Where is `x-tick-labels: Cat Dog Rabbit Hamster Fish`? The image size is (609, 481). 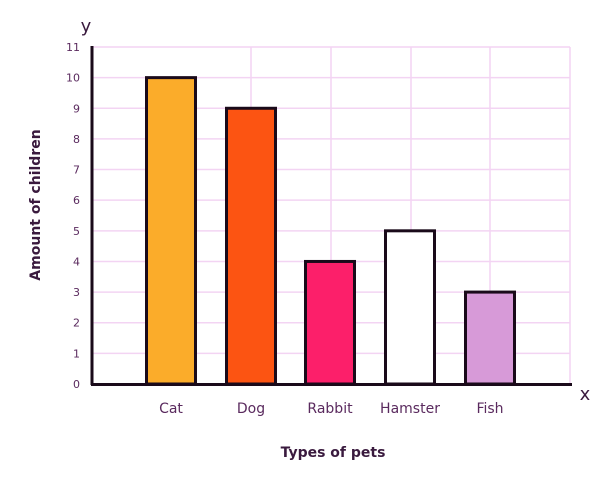
x-tick-labels: Cat Dog Rabbit Hamster Fish is located at coordinates (331, 409).